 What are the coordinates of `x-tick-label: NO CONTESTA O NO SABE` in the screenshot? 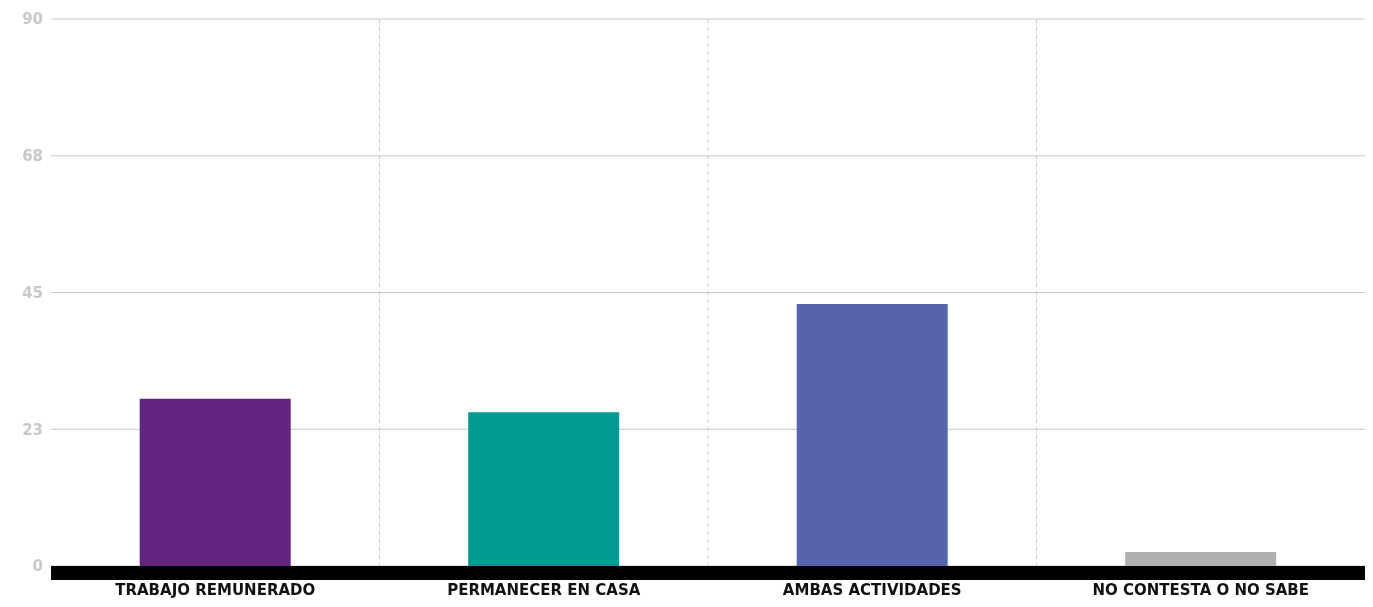 It's located at (1201, 589).